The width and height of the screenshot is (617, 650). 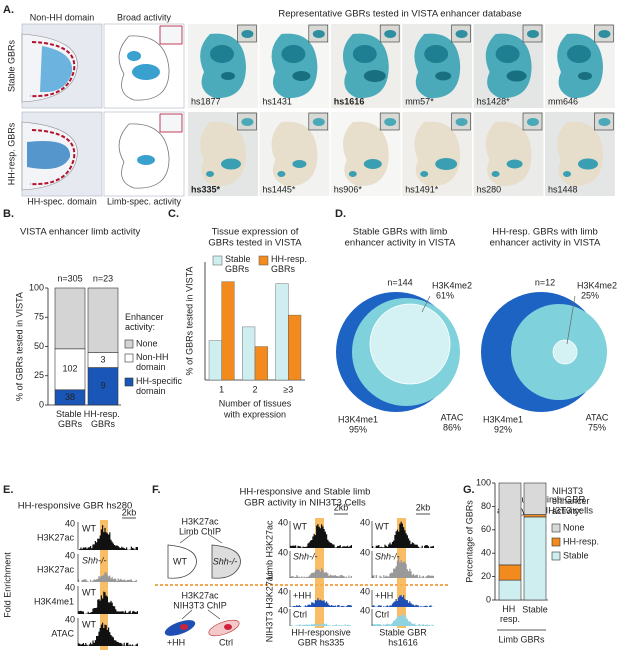 What do you see at coordinates (452, 417) in the screenshot?
I see `venn-label: ATAC` at bounding box center [452, 417].